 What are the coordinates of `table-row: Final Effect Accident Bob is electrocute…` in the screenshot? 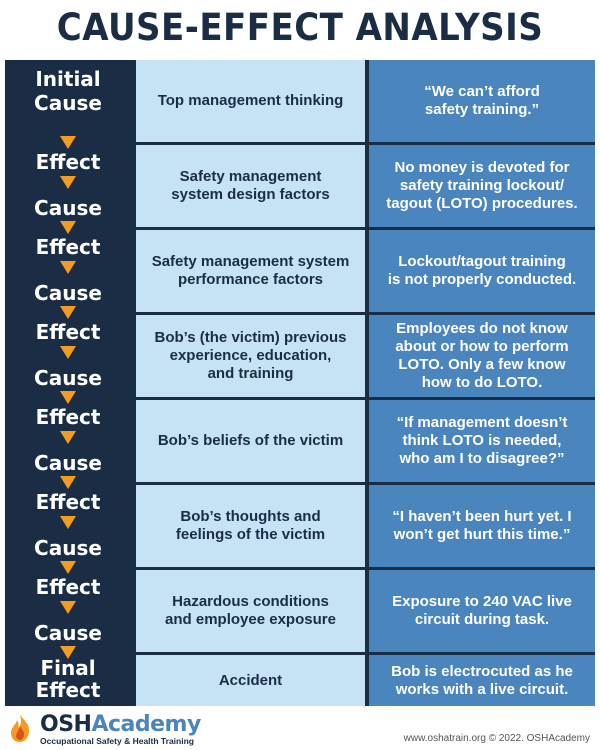 It's located at (300, 680).